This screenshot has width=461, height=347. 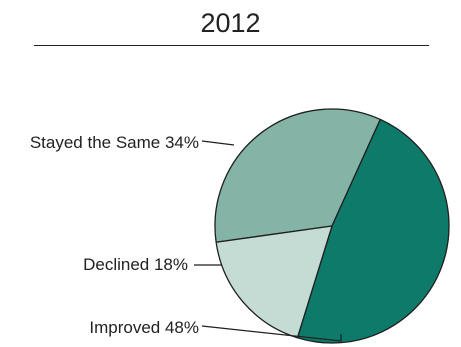 I want to click on slice-stayed-the-same, so click(x=297, y=175).